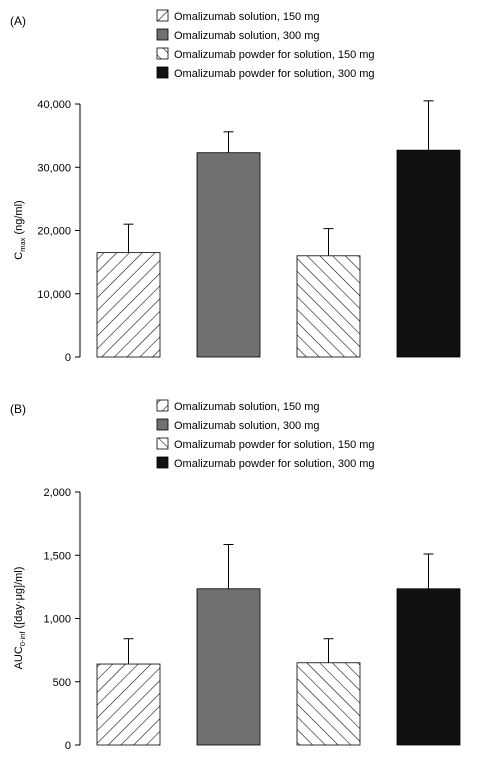 Image resolution: width=489 pixels, height=765 pixels. I want to click on y-tick-label: 1,500, so click(57, 556).